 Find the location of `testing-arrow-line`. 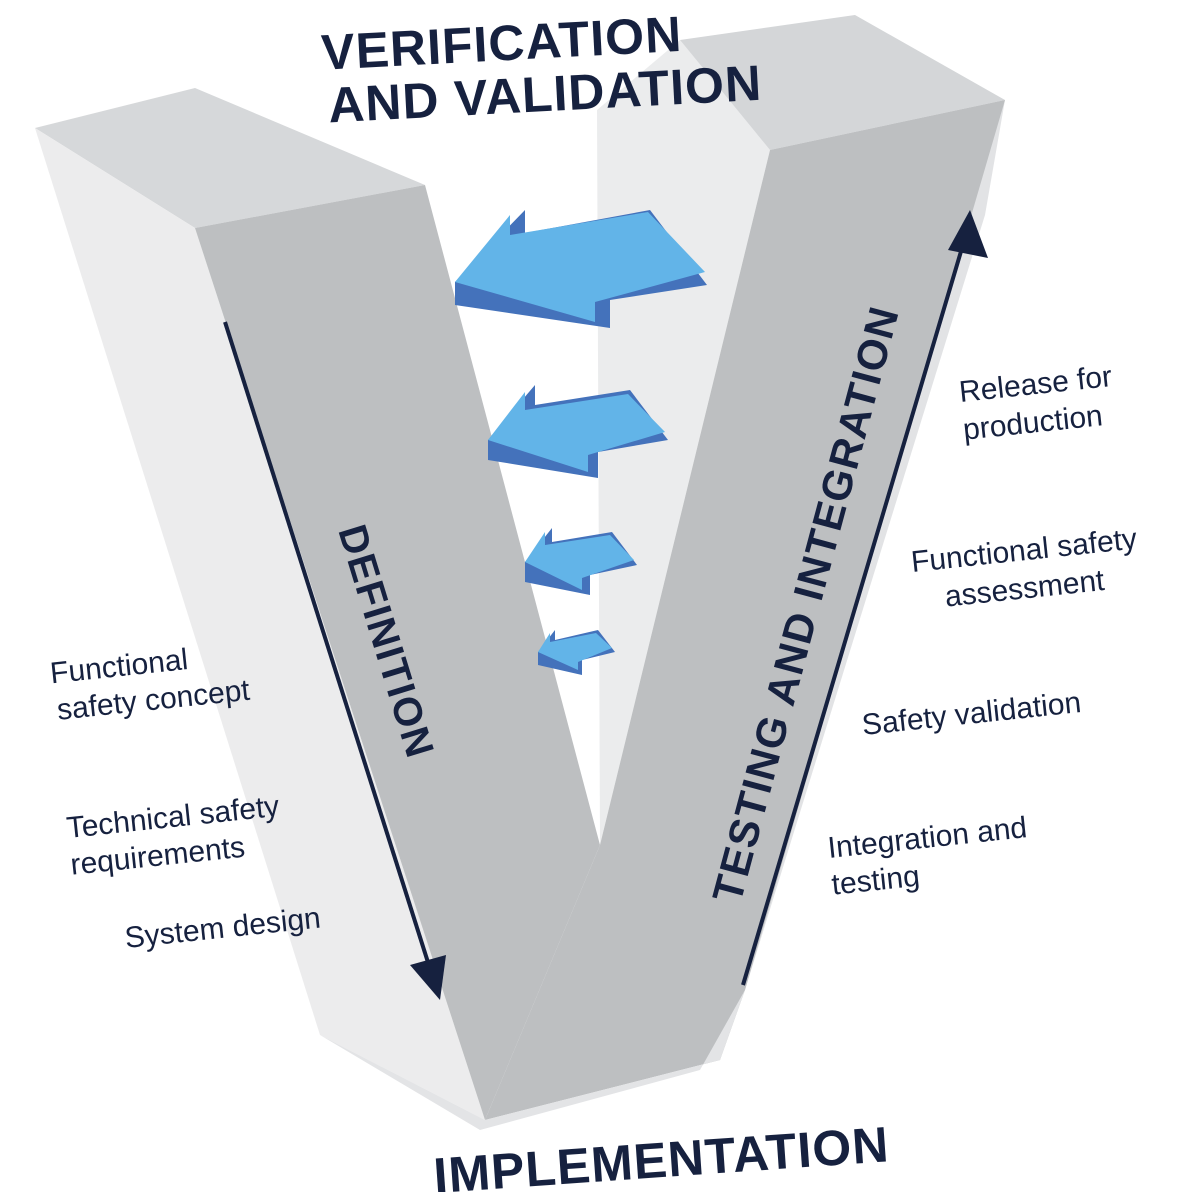

testing-arrow-line is located at coordinates (852, 616).